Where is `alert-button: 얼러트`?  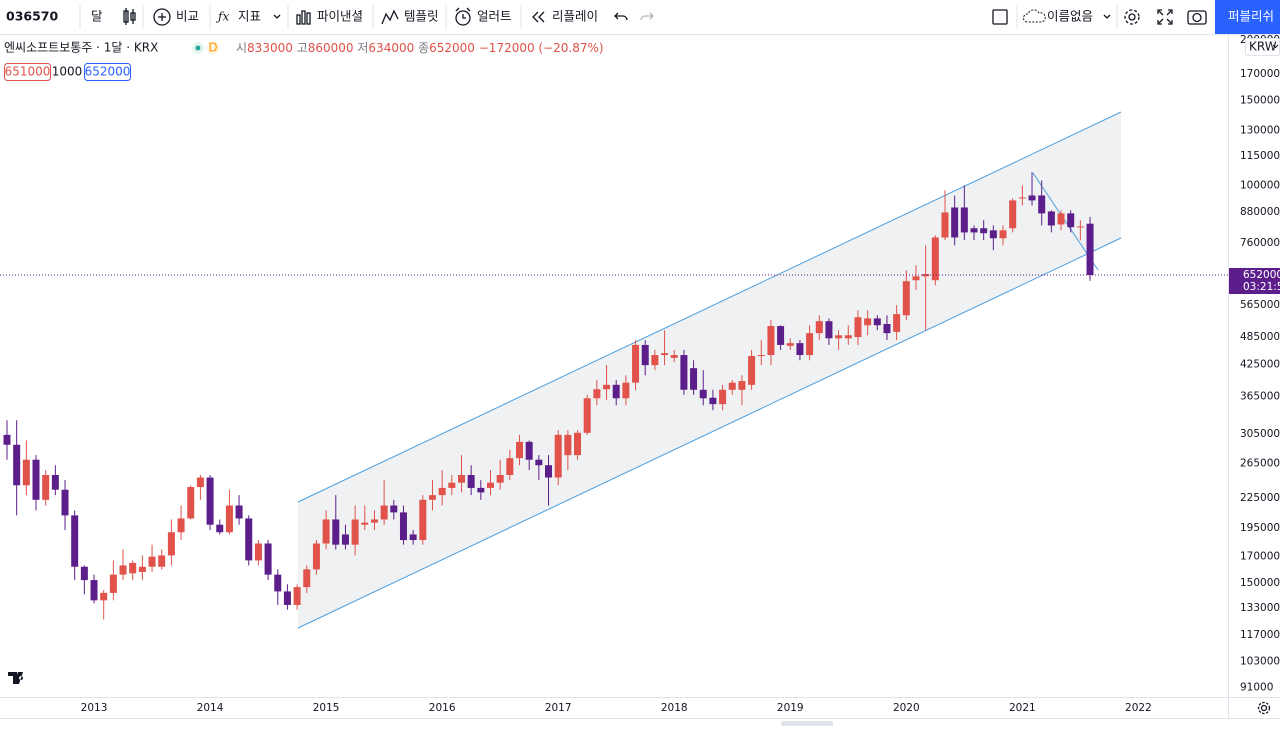 alert-button: 얼러트 is located at coordinates (494, 16).